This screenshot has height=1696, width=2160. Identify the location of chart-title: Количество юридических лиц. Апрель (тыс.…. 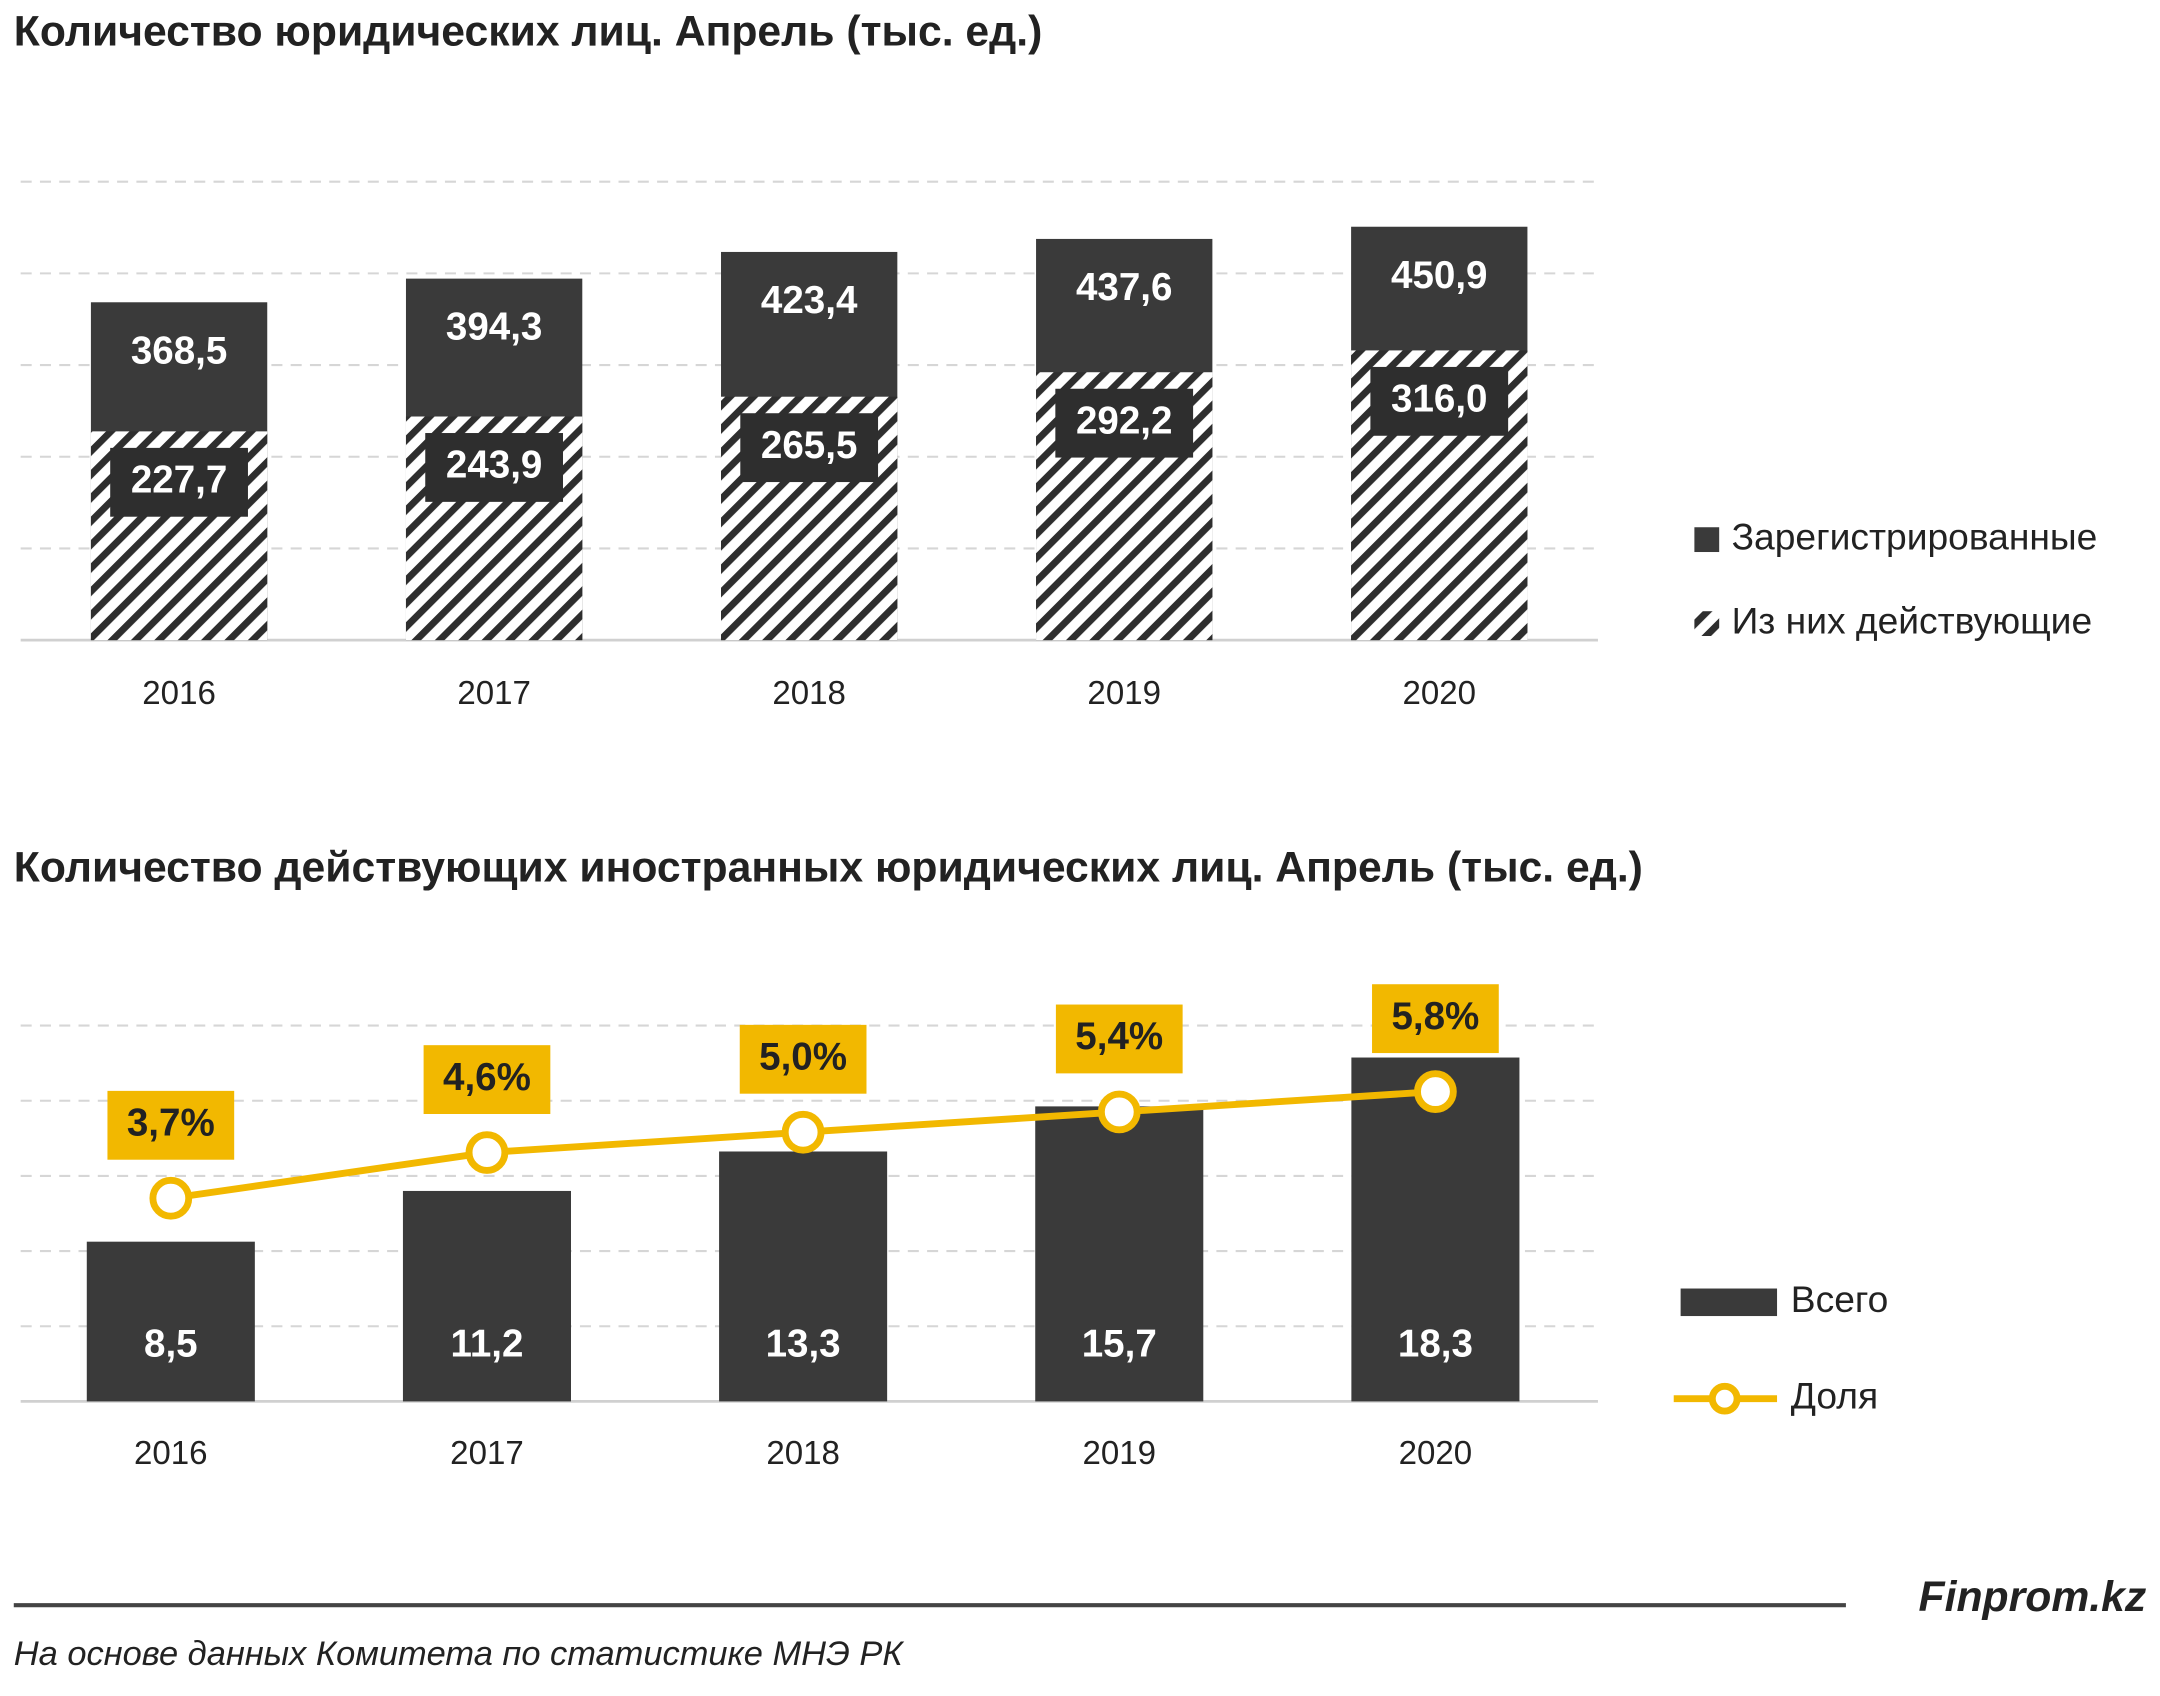
(528, 32).